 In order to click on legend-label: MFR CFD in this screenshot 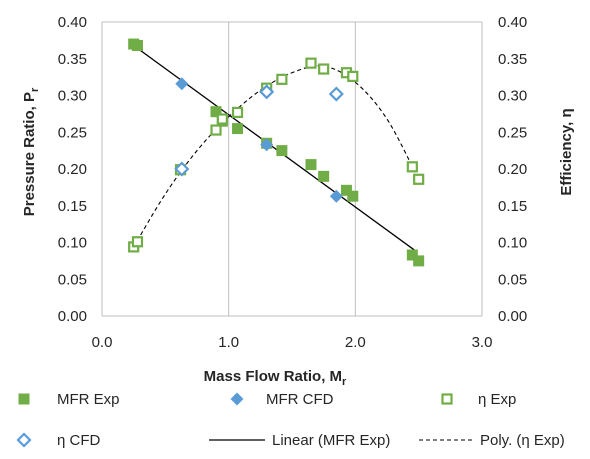, I will do `click(300, 399)`.